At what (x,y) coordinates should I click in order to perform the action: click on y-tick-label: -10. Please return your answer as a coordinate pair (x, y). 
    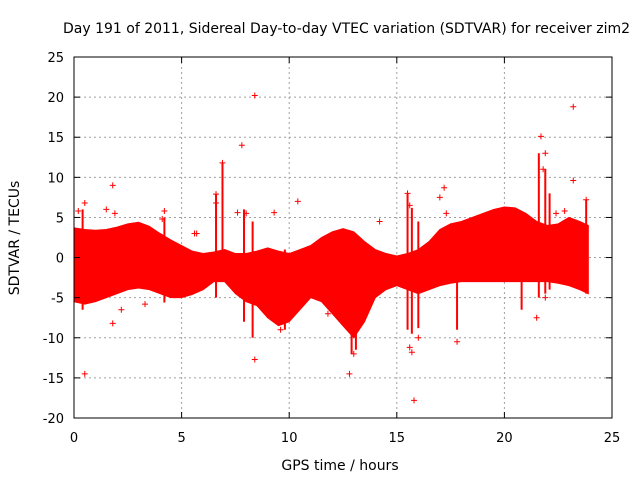
    Looking at the image, I should click on (53, 339).